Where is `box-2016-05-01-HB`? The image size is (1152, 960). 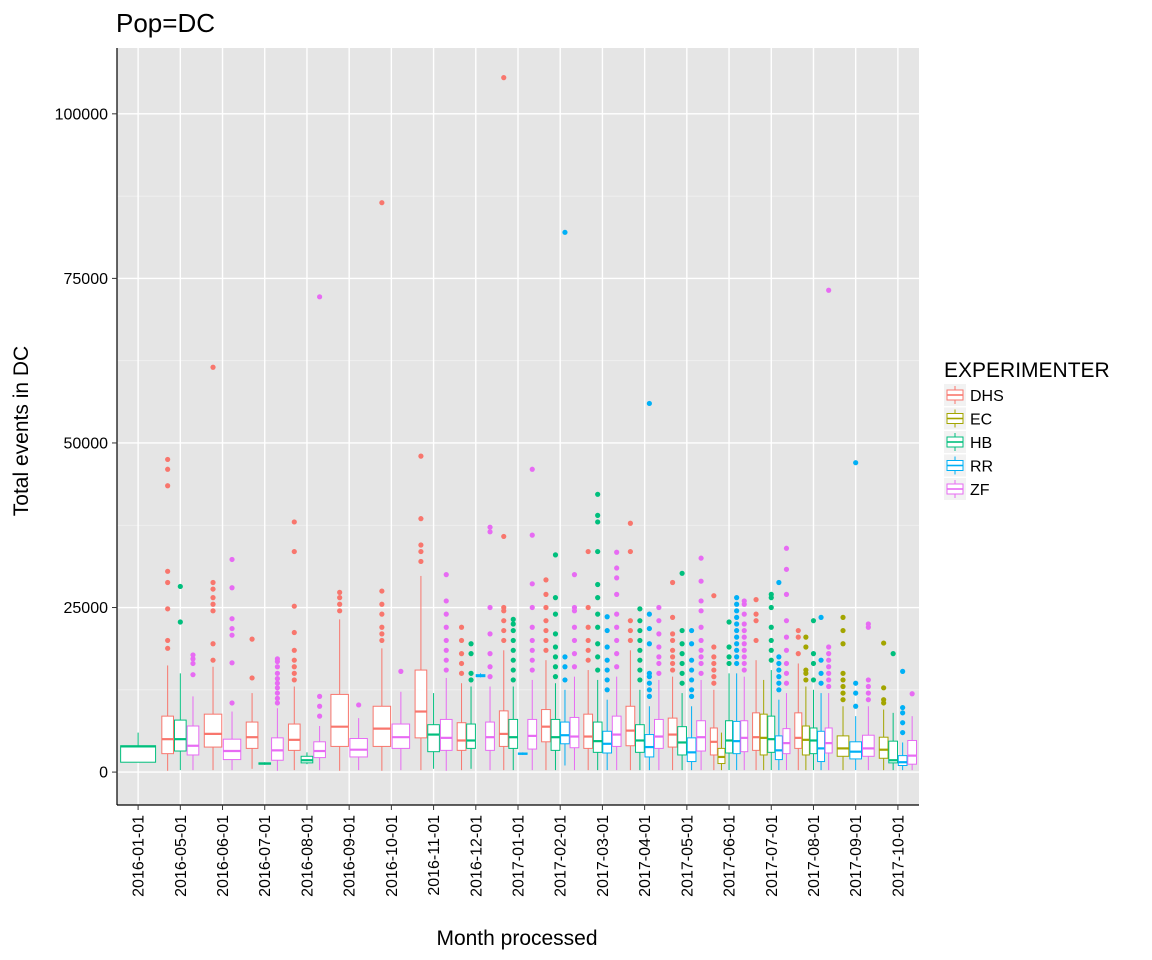 box-2016-05-01-HB is located at coordinates (180, 677).